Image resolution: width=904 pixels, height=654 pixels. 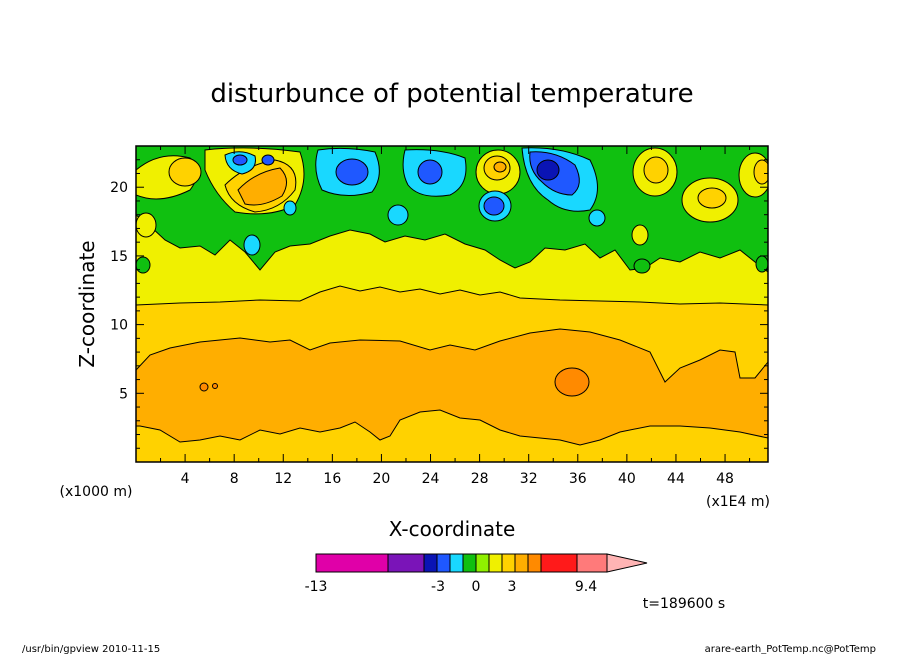 I want to click on x-tick-label: 36, so click(x=578, y=479).